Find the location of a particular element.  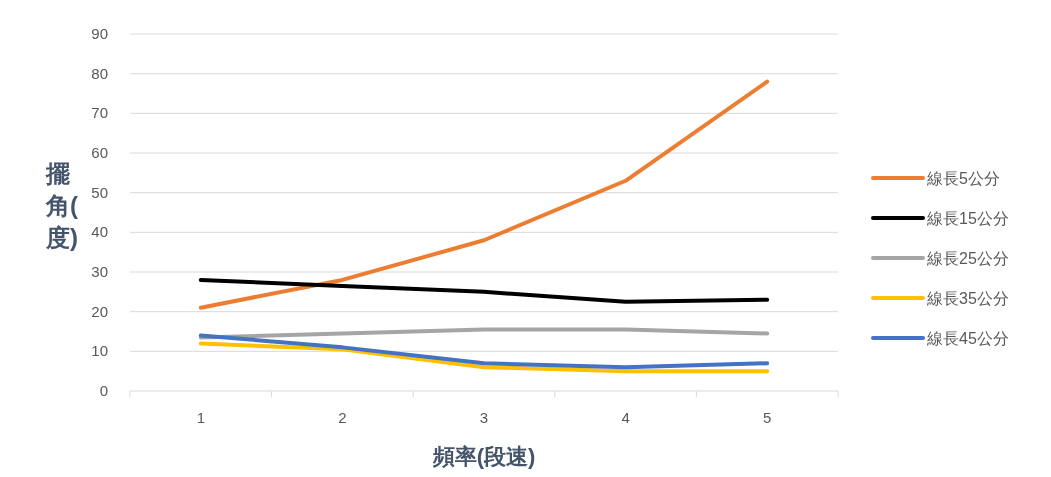

y-tick-label: 90 is located at coordinates (99, 33).